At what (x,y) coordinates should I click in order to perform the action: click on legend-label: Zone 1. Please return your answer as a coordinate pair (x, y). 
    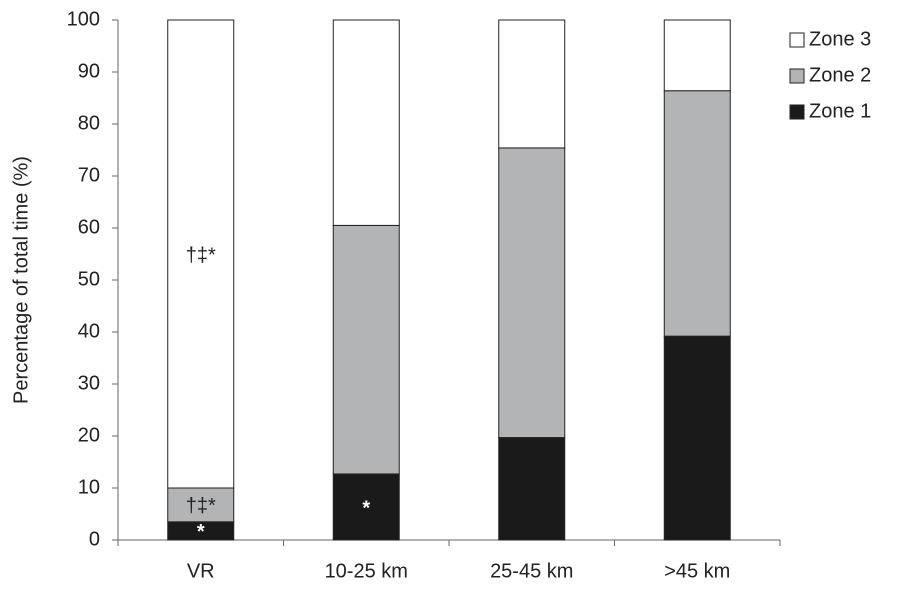
    Looking at the image, I should click on (840, 111).